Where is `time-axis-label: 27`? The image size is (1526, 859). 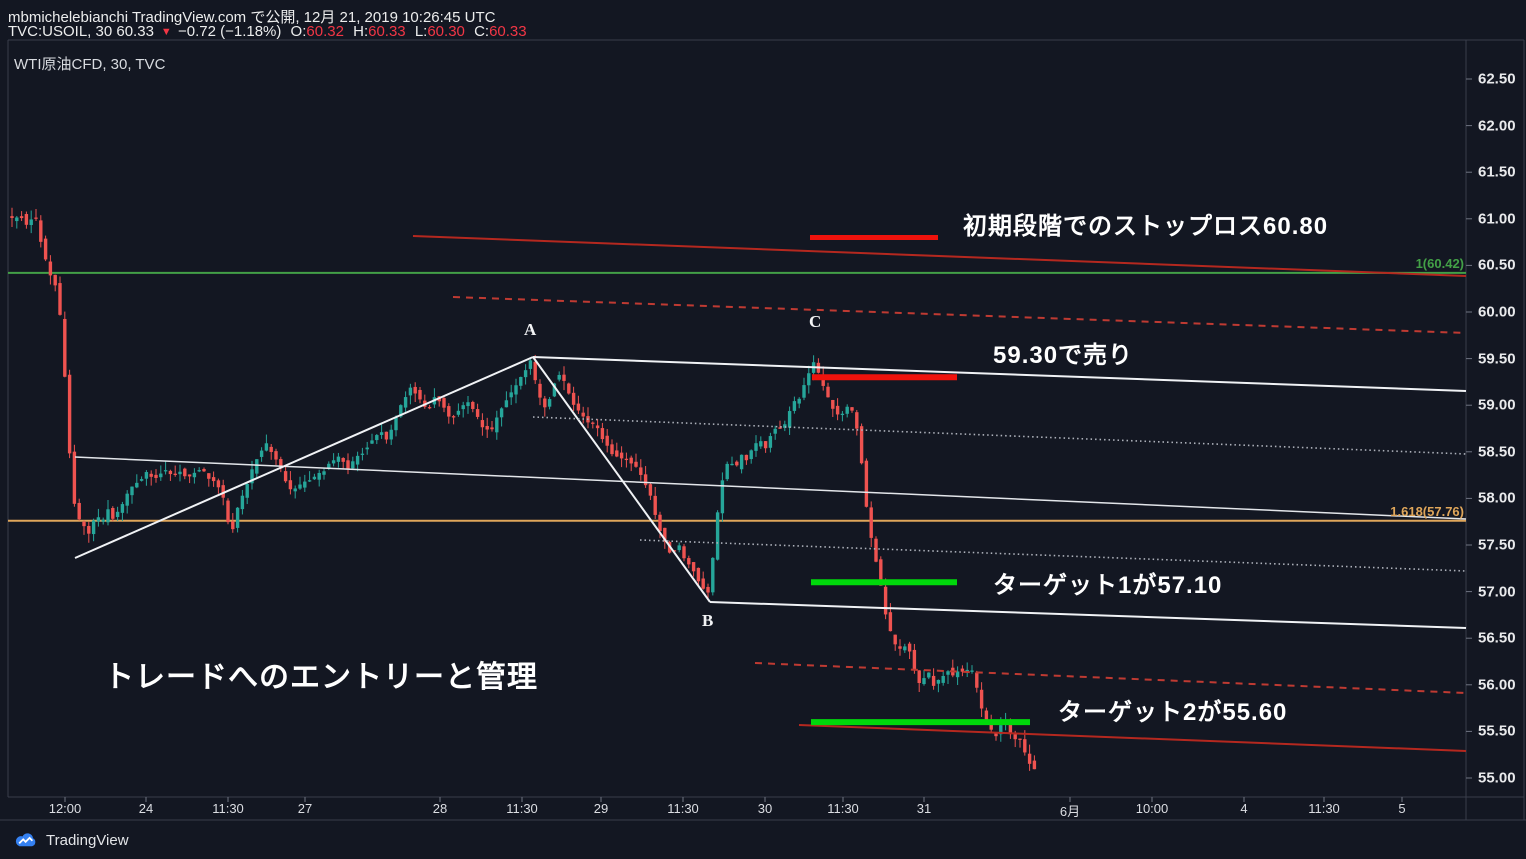 time-axis-label: 27 is located at coordinates (305, 808).